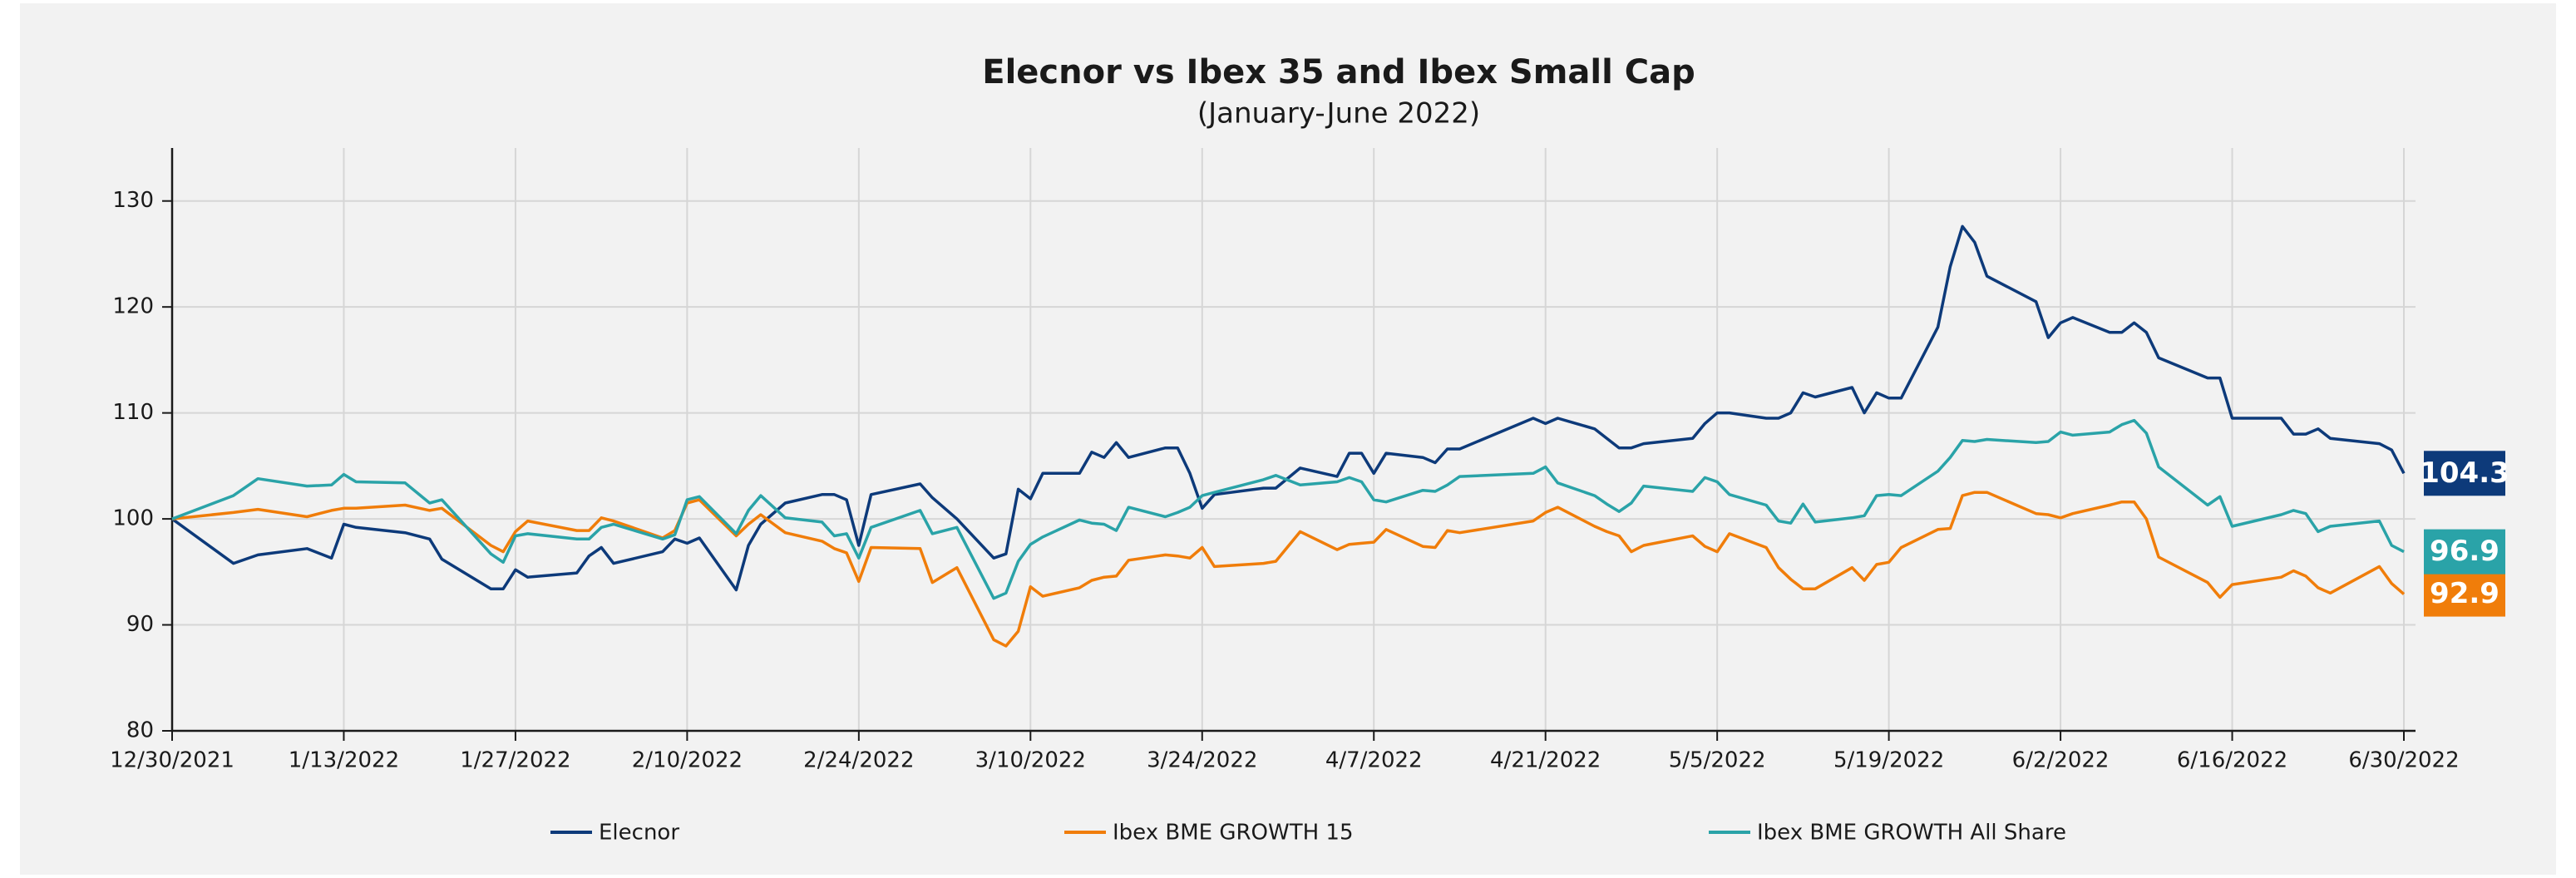 Image resolution: width=2576 pixels, height=878 pixels. What do you see at coordinates (1374, 760) in the screenshot?
I see `x-tick-label: 4/7/2022` at bounding box center [1374, 760].